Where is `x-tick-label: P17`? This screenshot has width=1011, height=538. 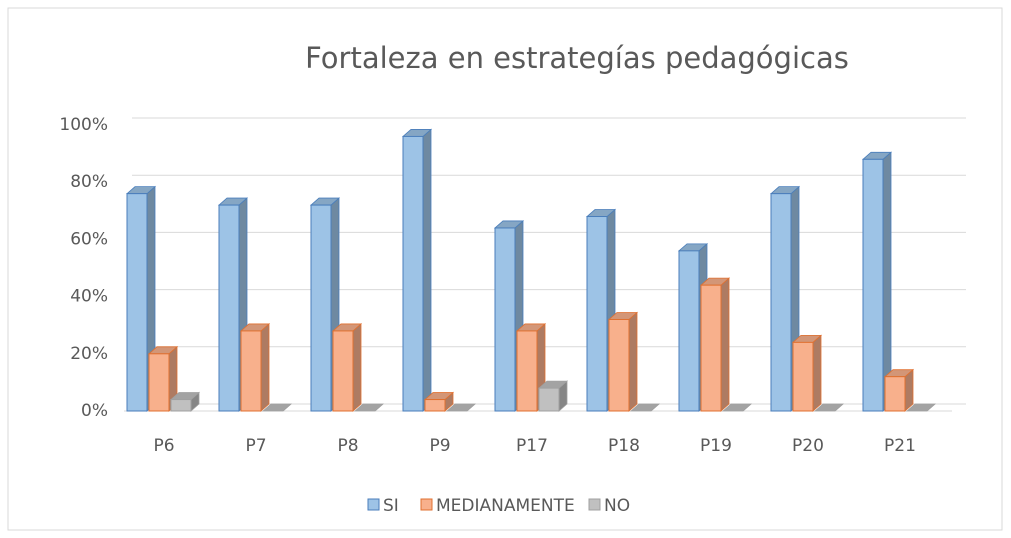
x-tick-label: P17 is located at coordinates (532, 446).